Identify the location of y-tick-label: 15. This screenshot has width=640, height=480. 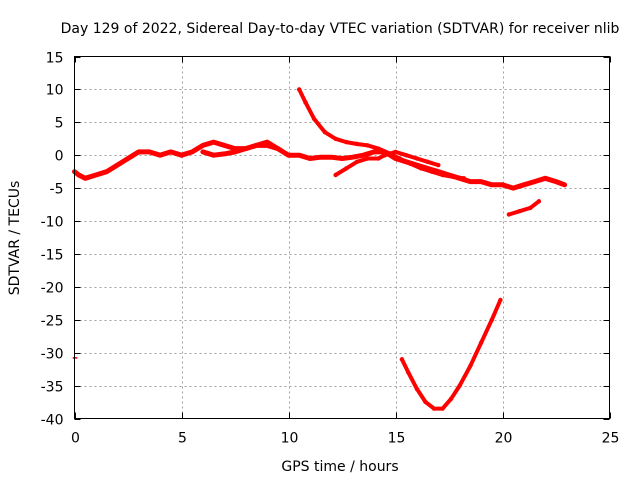
(55, 59).